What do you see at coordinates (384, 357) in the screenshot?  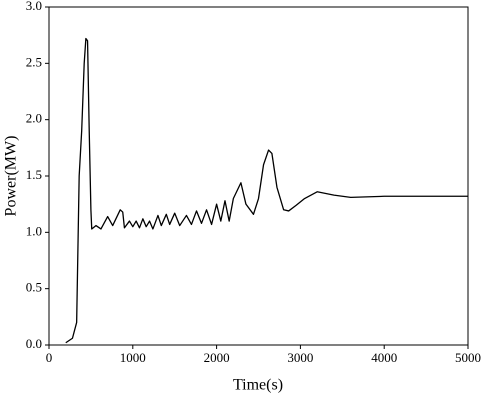 I see `x-tick-label: 4000` at bounding box center [384, 357].